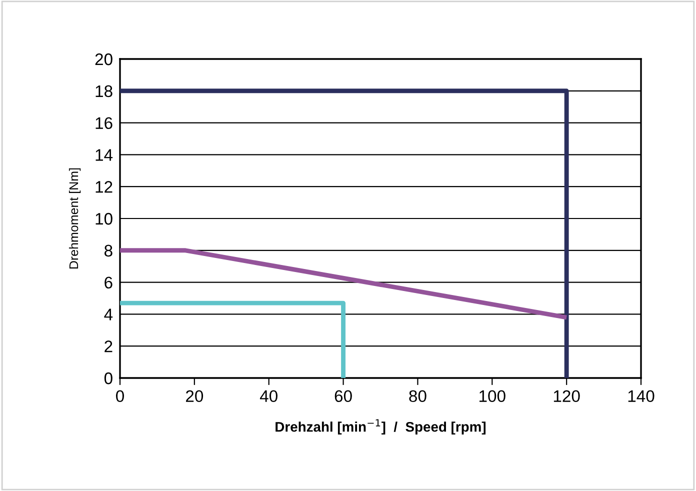  I want to click on y-tick-label: 2, so click(108, 346).